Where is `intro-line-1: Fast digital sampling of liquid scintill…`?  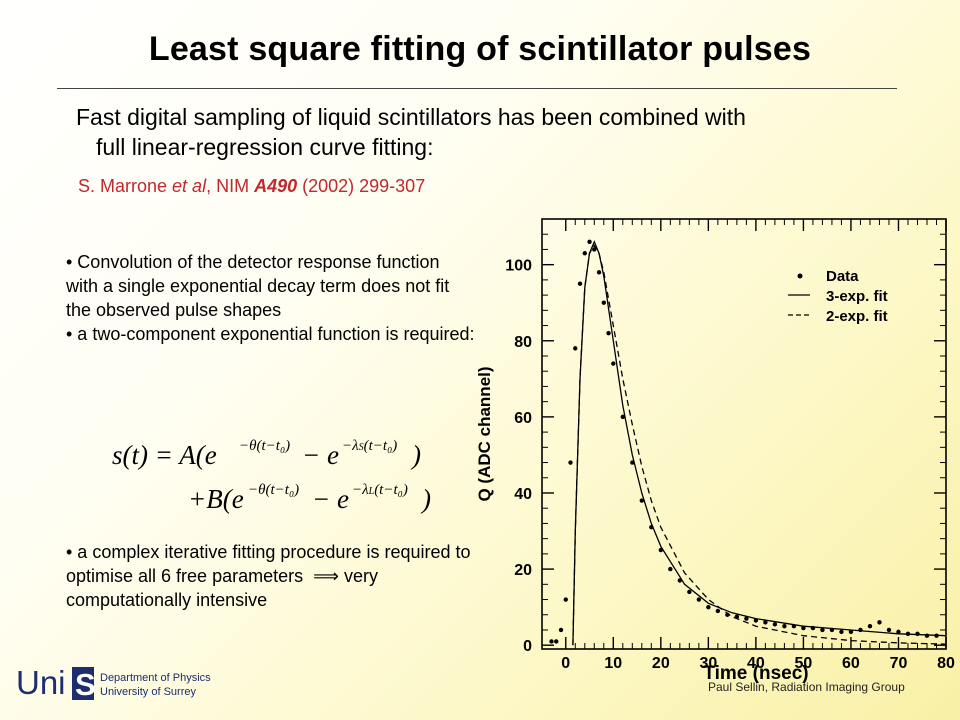
intro-line-1: Fast digital sampling of liquid scintill… is located at coordinates (411, 117).